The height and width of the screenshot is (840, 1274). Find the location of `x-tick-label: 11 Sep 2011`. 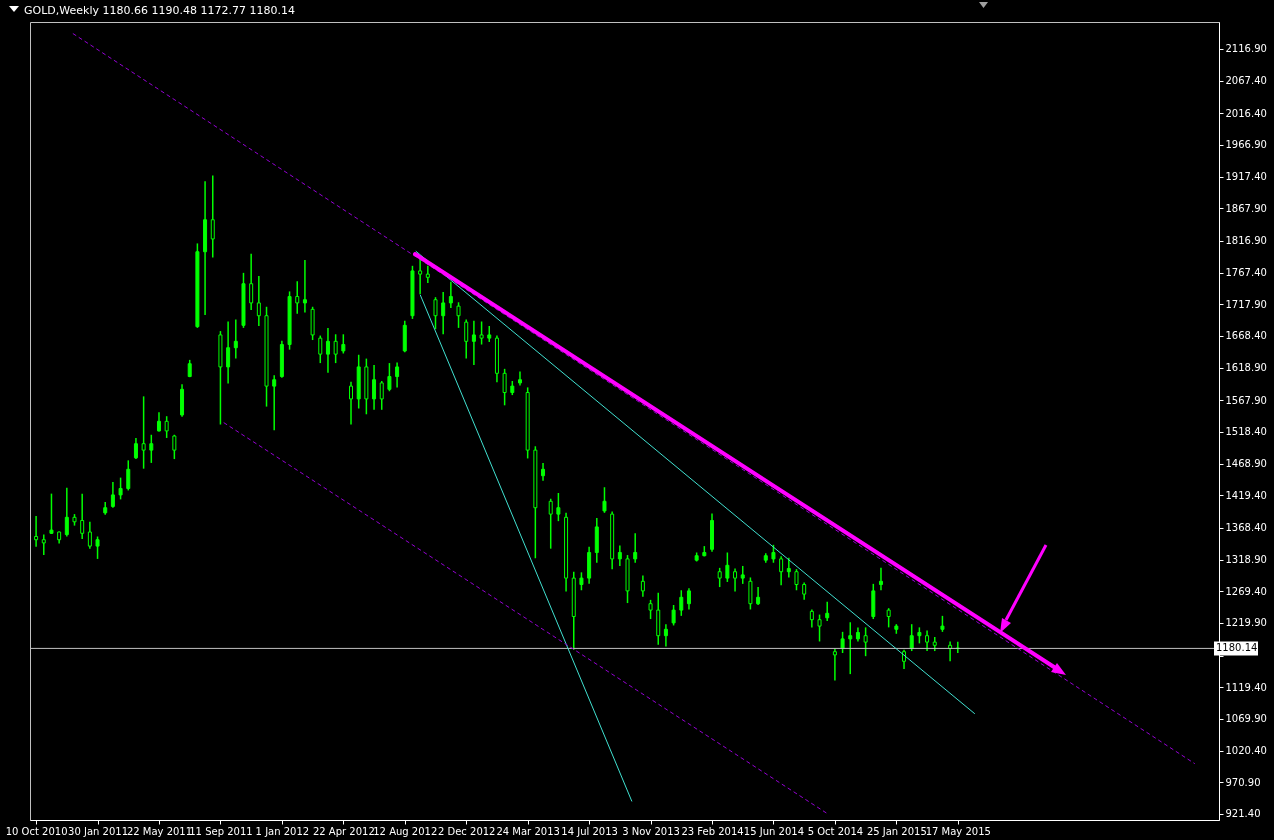

x-tick-label: 11 Sep 2011 is located at coordinates (221, 831).